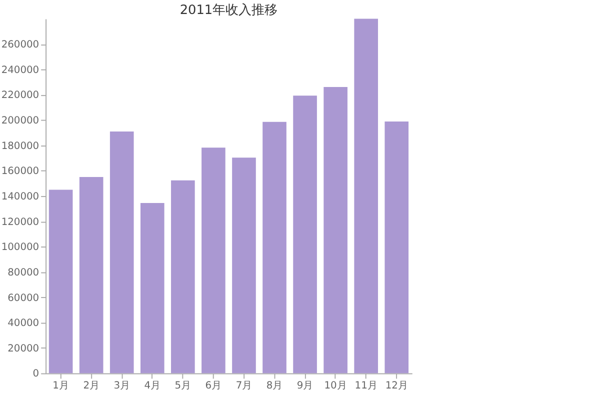 The width and height of the screenshot is (600, 400). Describe the element at coordinates (213, 386) in the screenshot. I see `x-tick-label: 6月` at that location.